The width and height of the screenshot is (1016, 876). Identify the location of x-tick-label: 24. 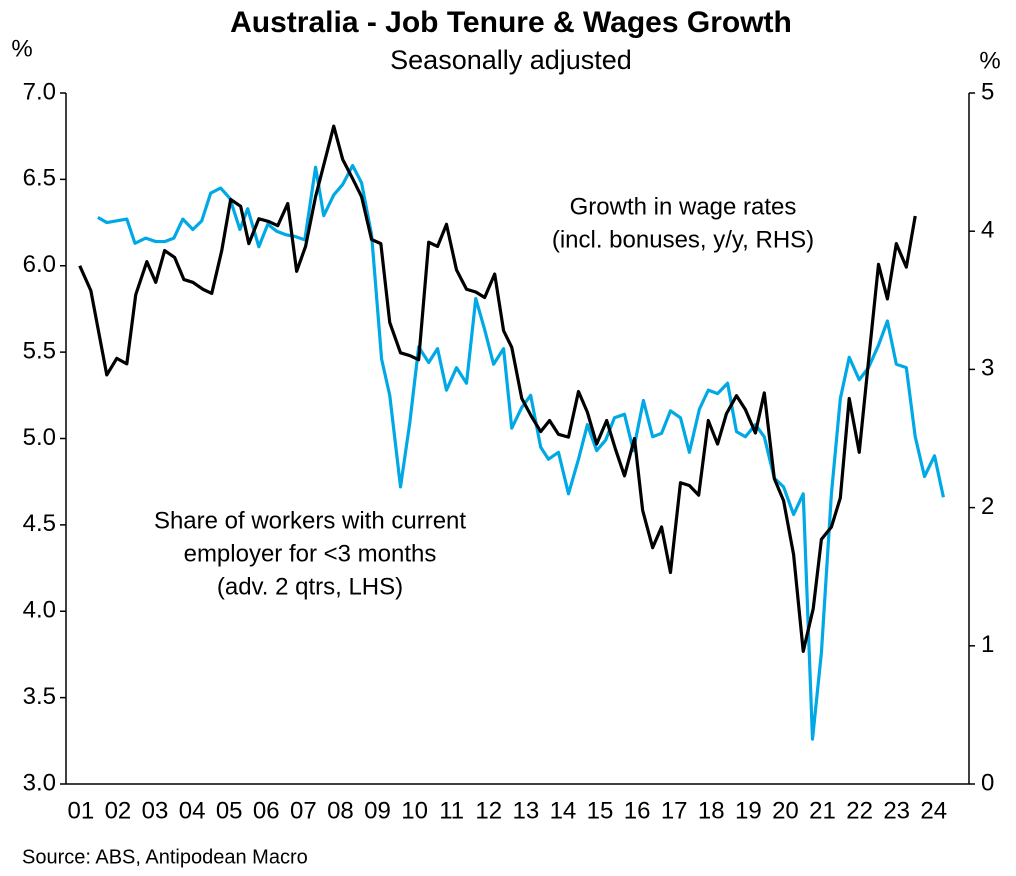
(933, 810).